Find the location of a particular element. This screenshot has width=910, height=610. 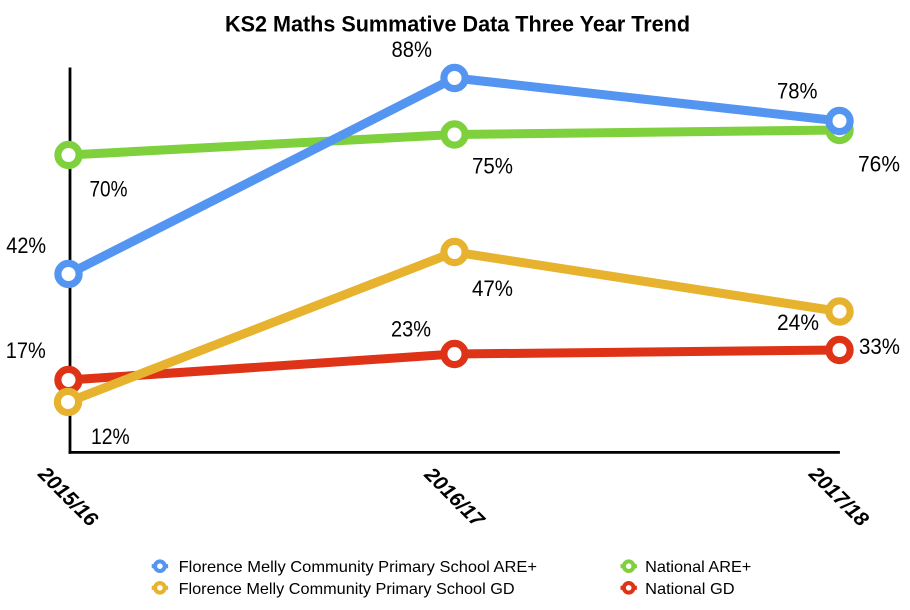

svg-text: 24% is located at coordinates (798, 322).